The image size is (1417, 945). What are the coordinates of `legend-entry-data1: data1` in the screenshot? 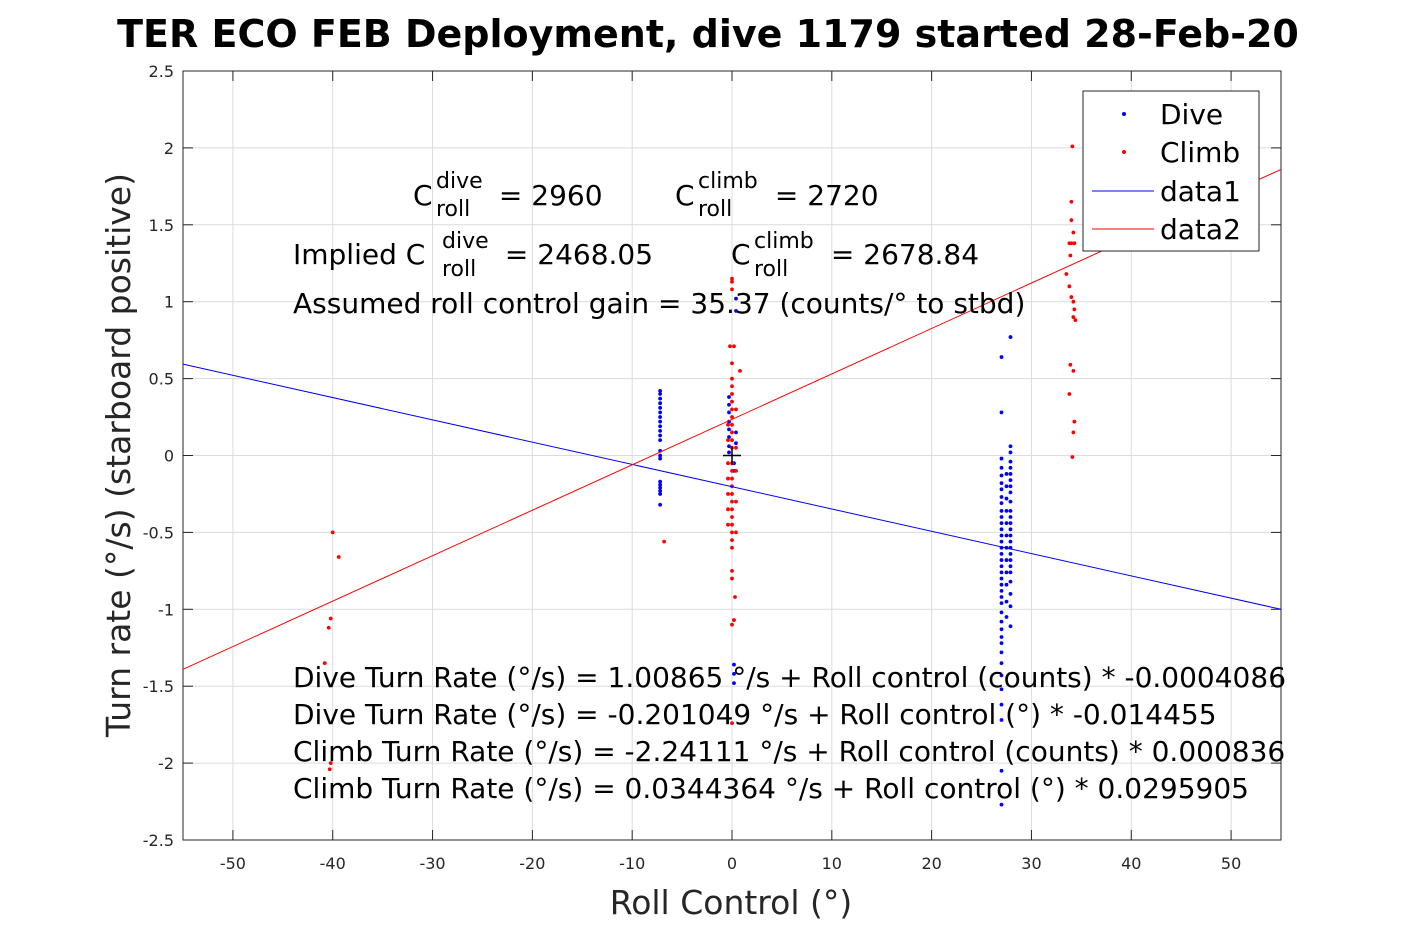 It's located at (1200, 191).